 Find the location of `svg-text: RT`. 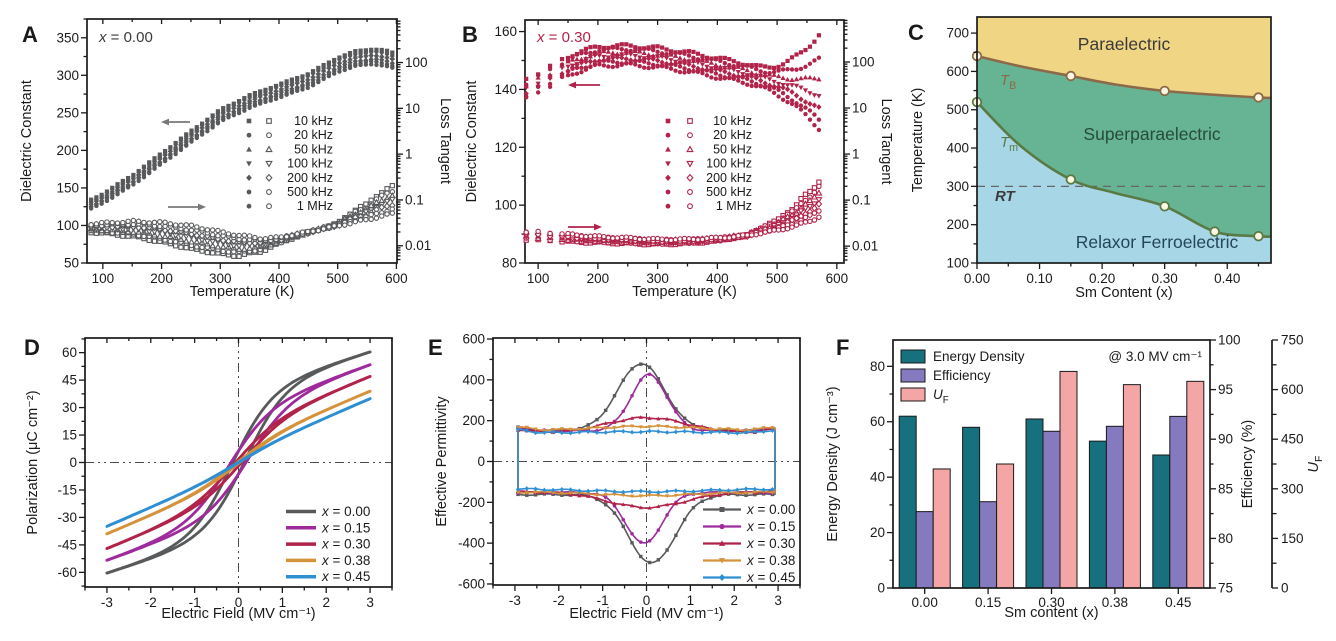

svg-text: RT is located at coordinates (1006, 196).